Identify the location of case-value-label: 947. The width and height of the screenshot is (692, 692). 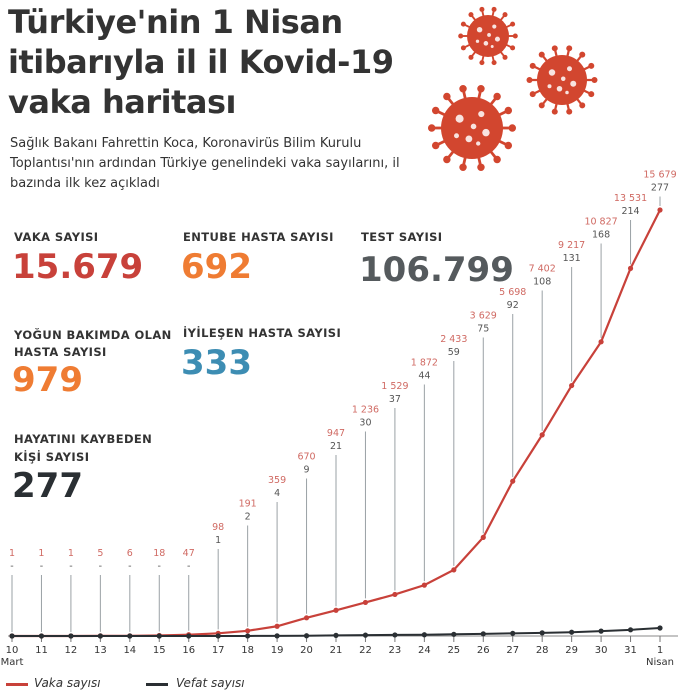
(336, 433).